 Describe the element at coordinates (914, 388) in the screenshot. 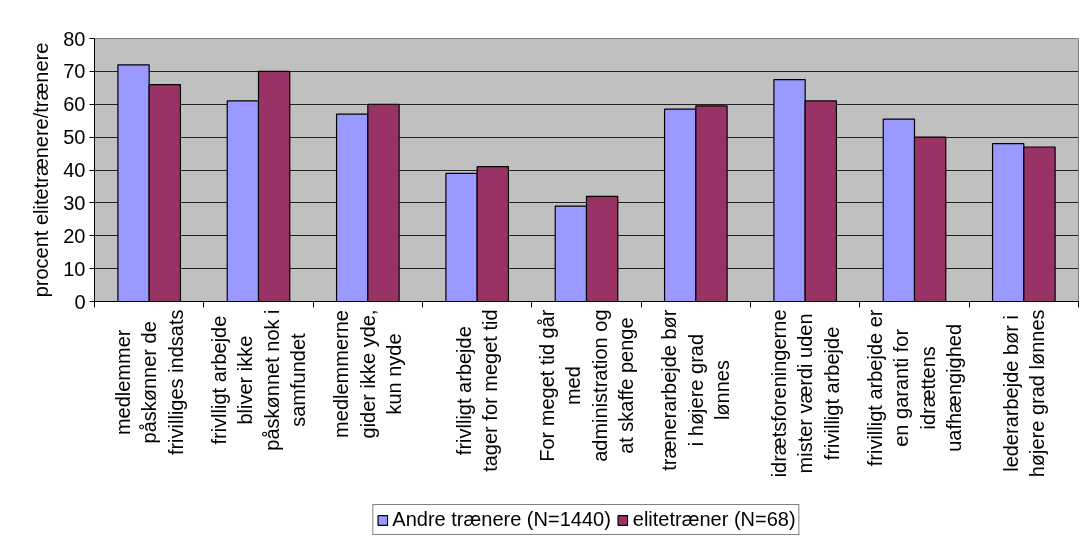

I see `x-tick-label: frivilligt arbejde er en garanti for idrættens uafhængighed` at that location.